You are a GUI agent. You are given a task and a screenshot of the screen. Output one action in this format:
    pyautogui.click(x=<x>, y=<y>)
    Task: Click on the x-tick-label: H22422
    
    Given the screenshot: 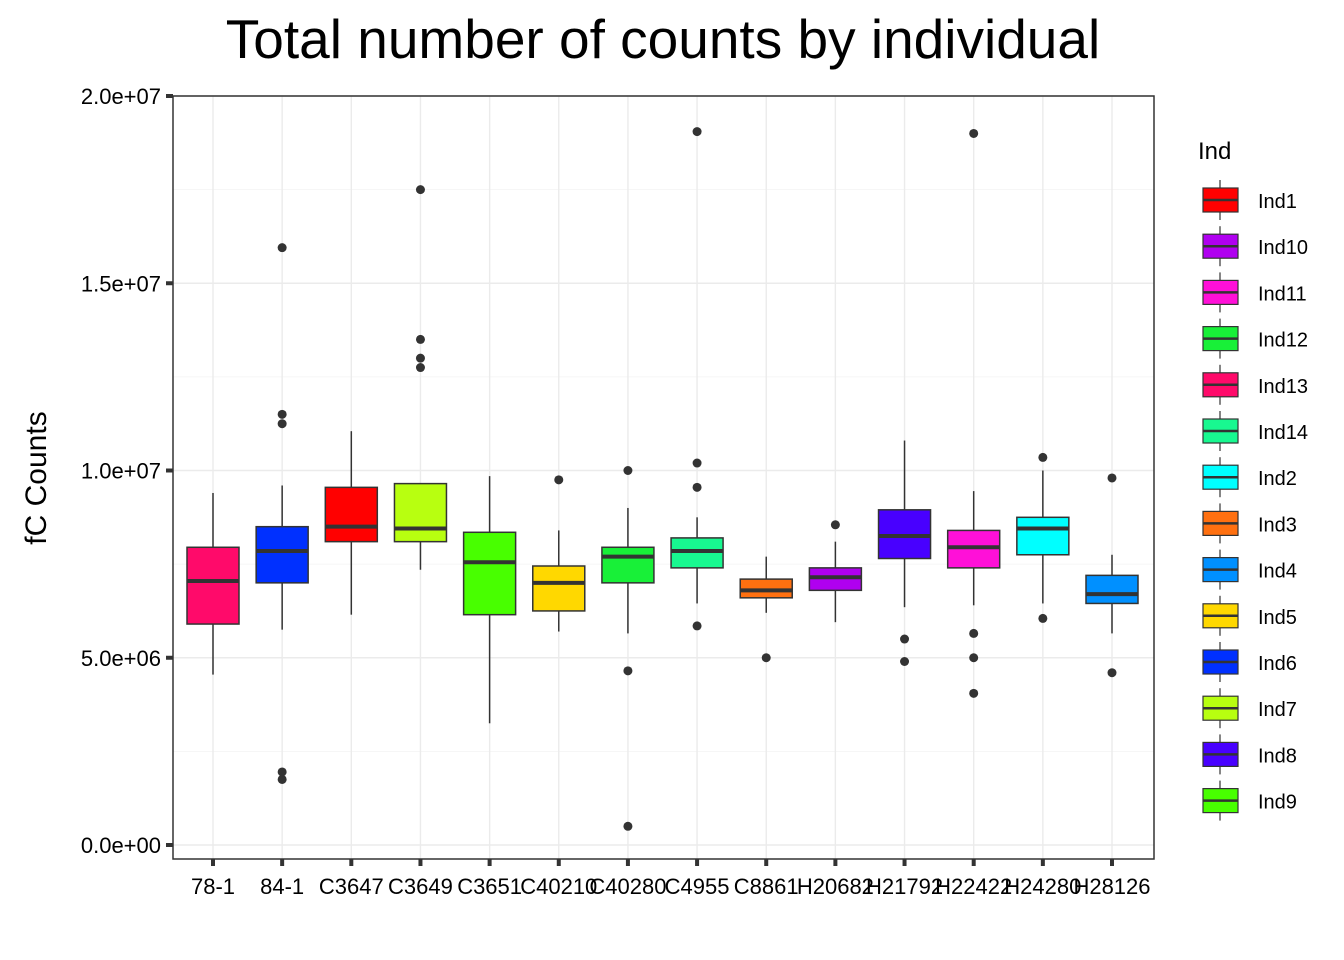 What is the action you would take?
    pyautogui.click(x=973, y=886)
    